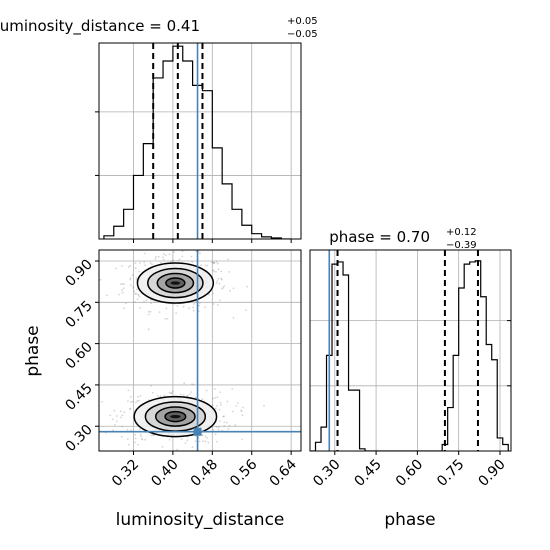 This screenshot has width=550, height=550. I want to click on x-tick-label-phase-1: 0.45, so click(368, 473).